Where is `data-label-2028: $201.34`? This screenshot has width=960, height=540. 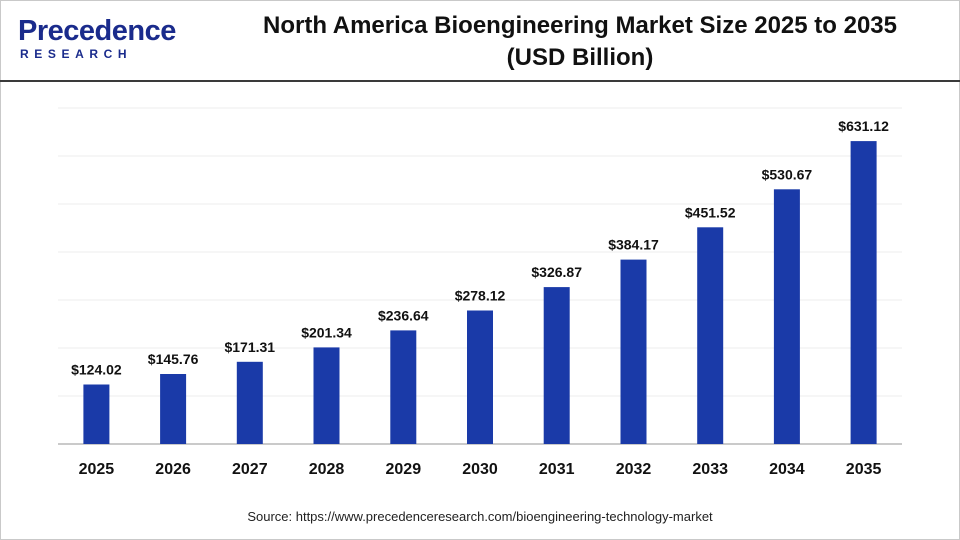 data-label-2028: $201.34 is located at coordinates (326, 332).